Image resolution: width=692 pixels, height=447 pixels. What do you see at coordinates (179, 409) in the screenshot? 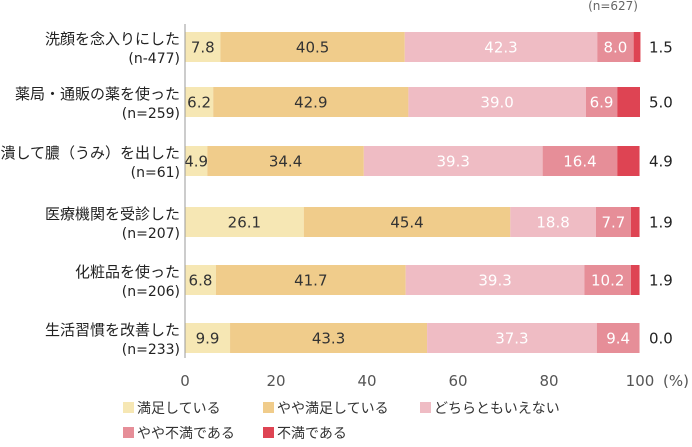
I see `legend-label: 満足している` at bounding box center [179, 409].